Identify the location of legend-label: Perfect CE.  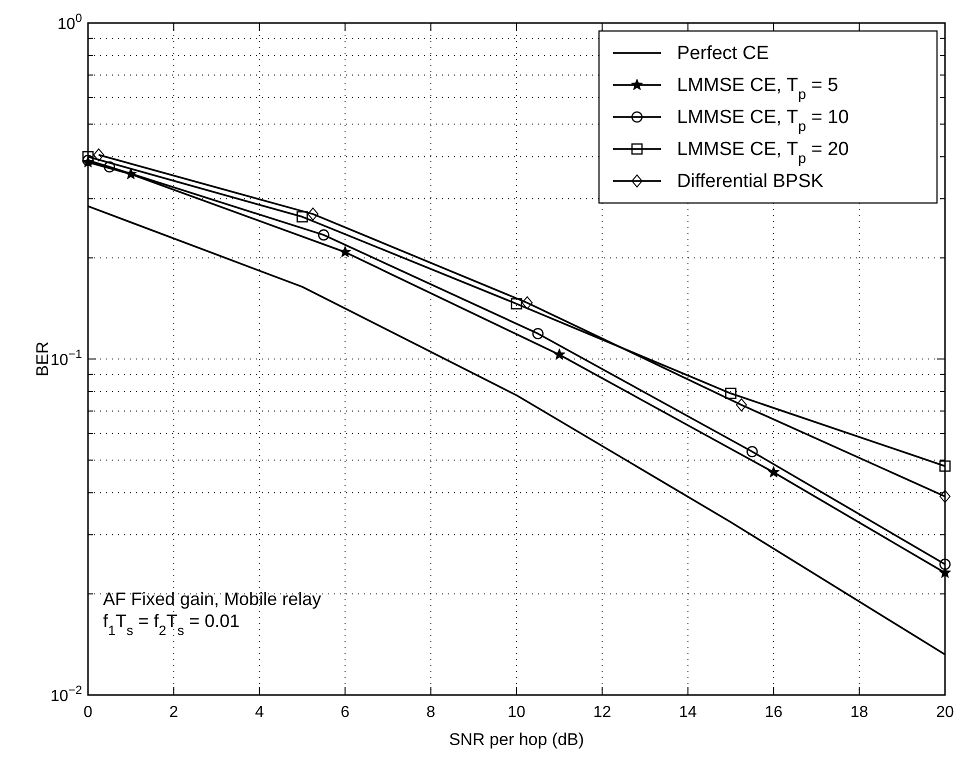
(723, 53).